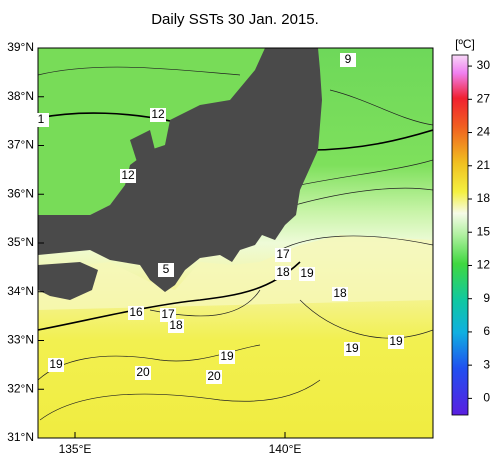 The width and height of the screenshot is (500, 465). Describe the element at coordinates (484, 265) in the screenshot. I see `colorbar-tick-label: 12` at that location.